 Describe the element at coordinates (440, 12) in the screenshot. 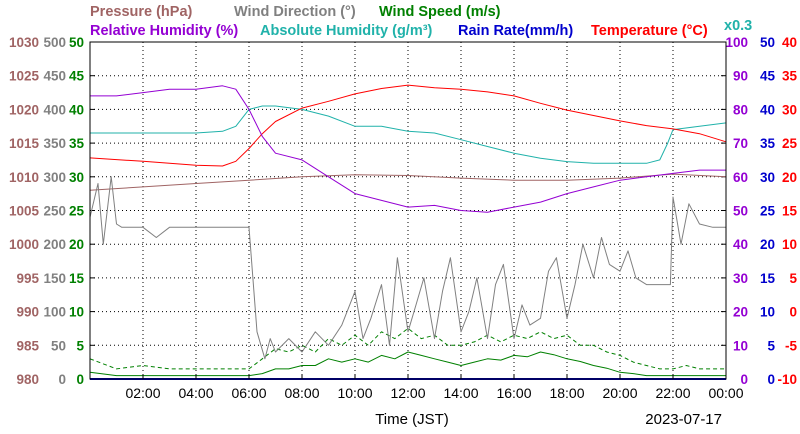

I see `legend-item: Wind Speed (m/s)` at that location.